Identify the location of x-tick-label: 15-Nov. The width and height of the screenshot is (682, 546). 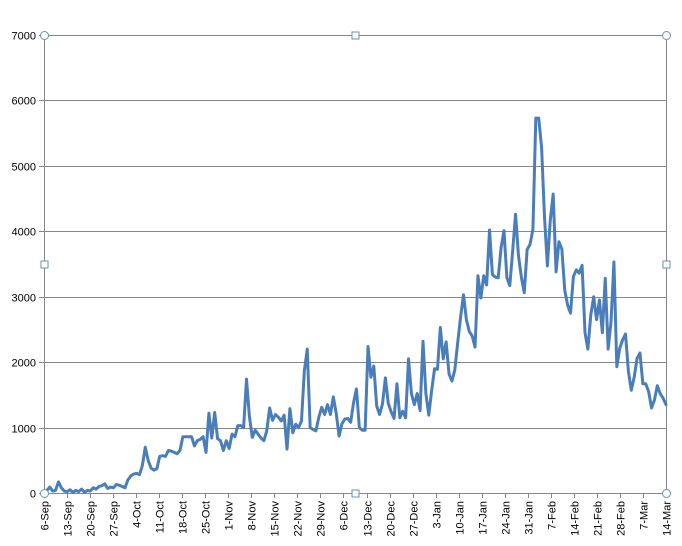
(276, 519).